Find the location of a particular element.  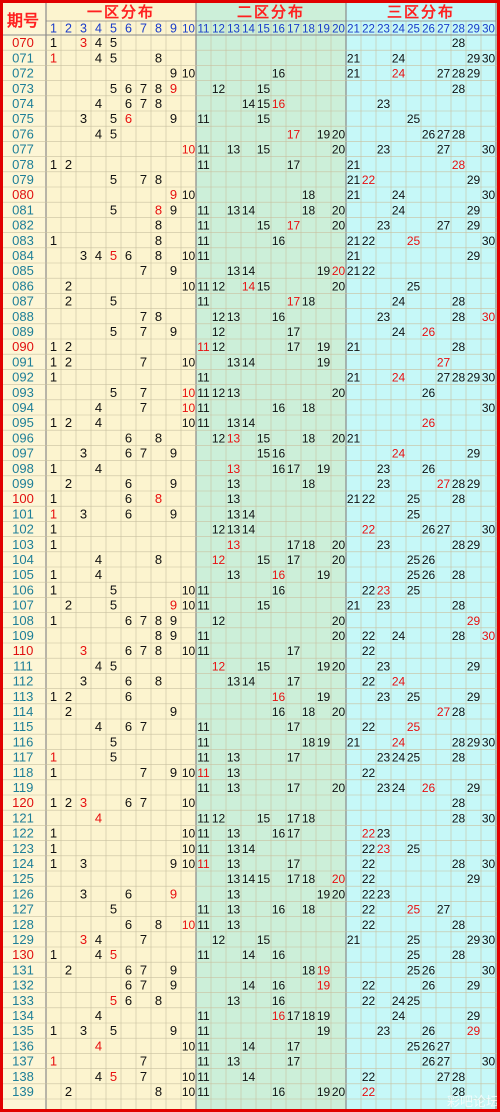

period-number: 075 is located at coordinates (23, 118).